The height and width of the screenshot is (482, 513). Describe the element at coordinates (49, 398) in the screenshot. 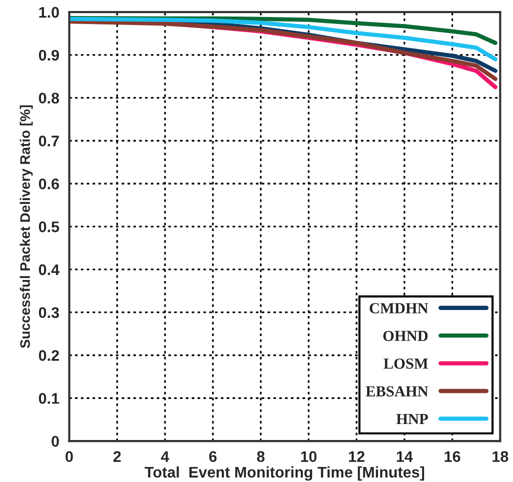

I see `y-tick-label: 0.1` at that location.